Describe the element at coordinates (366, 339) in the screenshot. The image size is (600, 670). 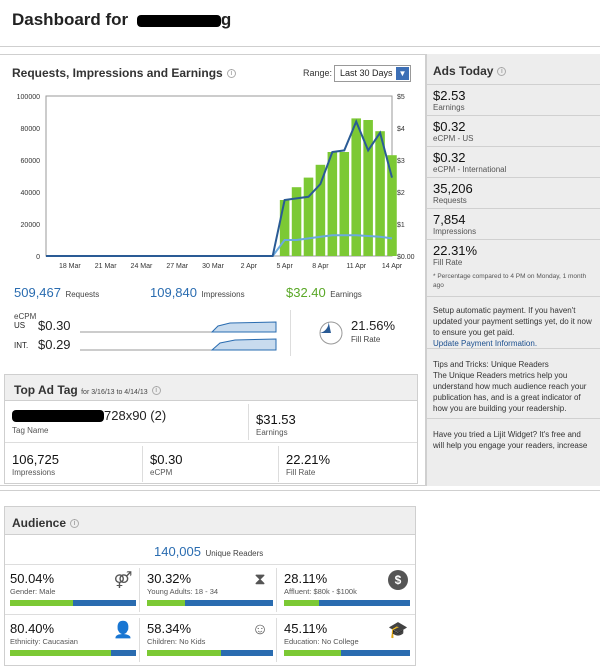
I see `fill-rate-label: Fill Rate` at that location.